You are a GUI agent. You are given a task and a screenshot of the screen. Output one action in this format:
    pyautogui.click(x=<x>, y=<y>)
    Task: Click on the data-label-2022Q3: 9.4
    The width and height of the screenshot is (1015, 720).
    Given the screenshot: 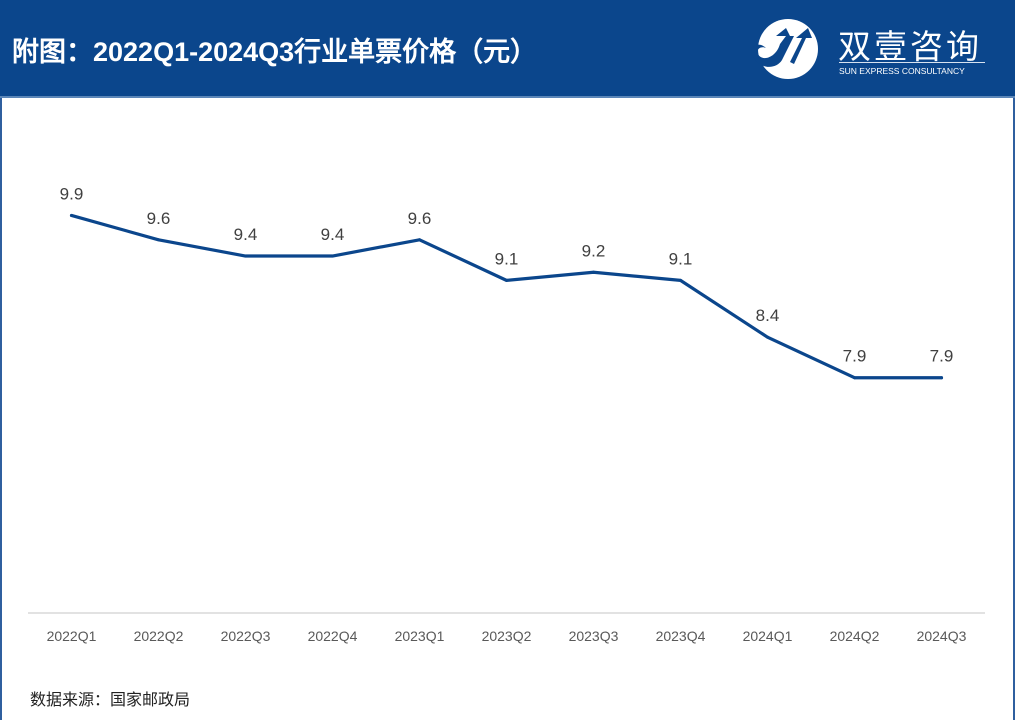 What is the action you would take?
    pyautogui.click(x=246, y=234)
    